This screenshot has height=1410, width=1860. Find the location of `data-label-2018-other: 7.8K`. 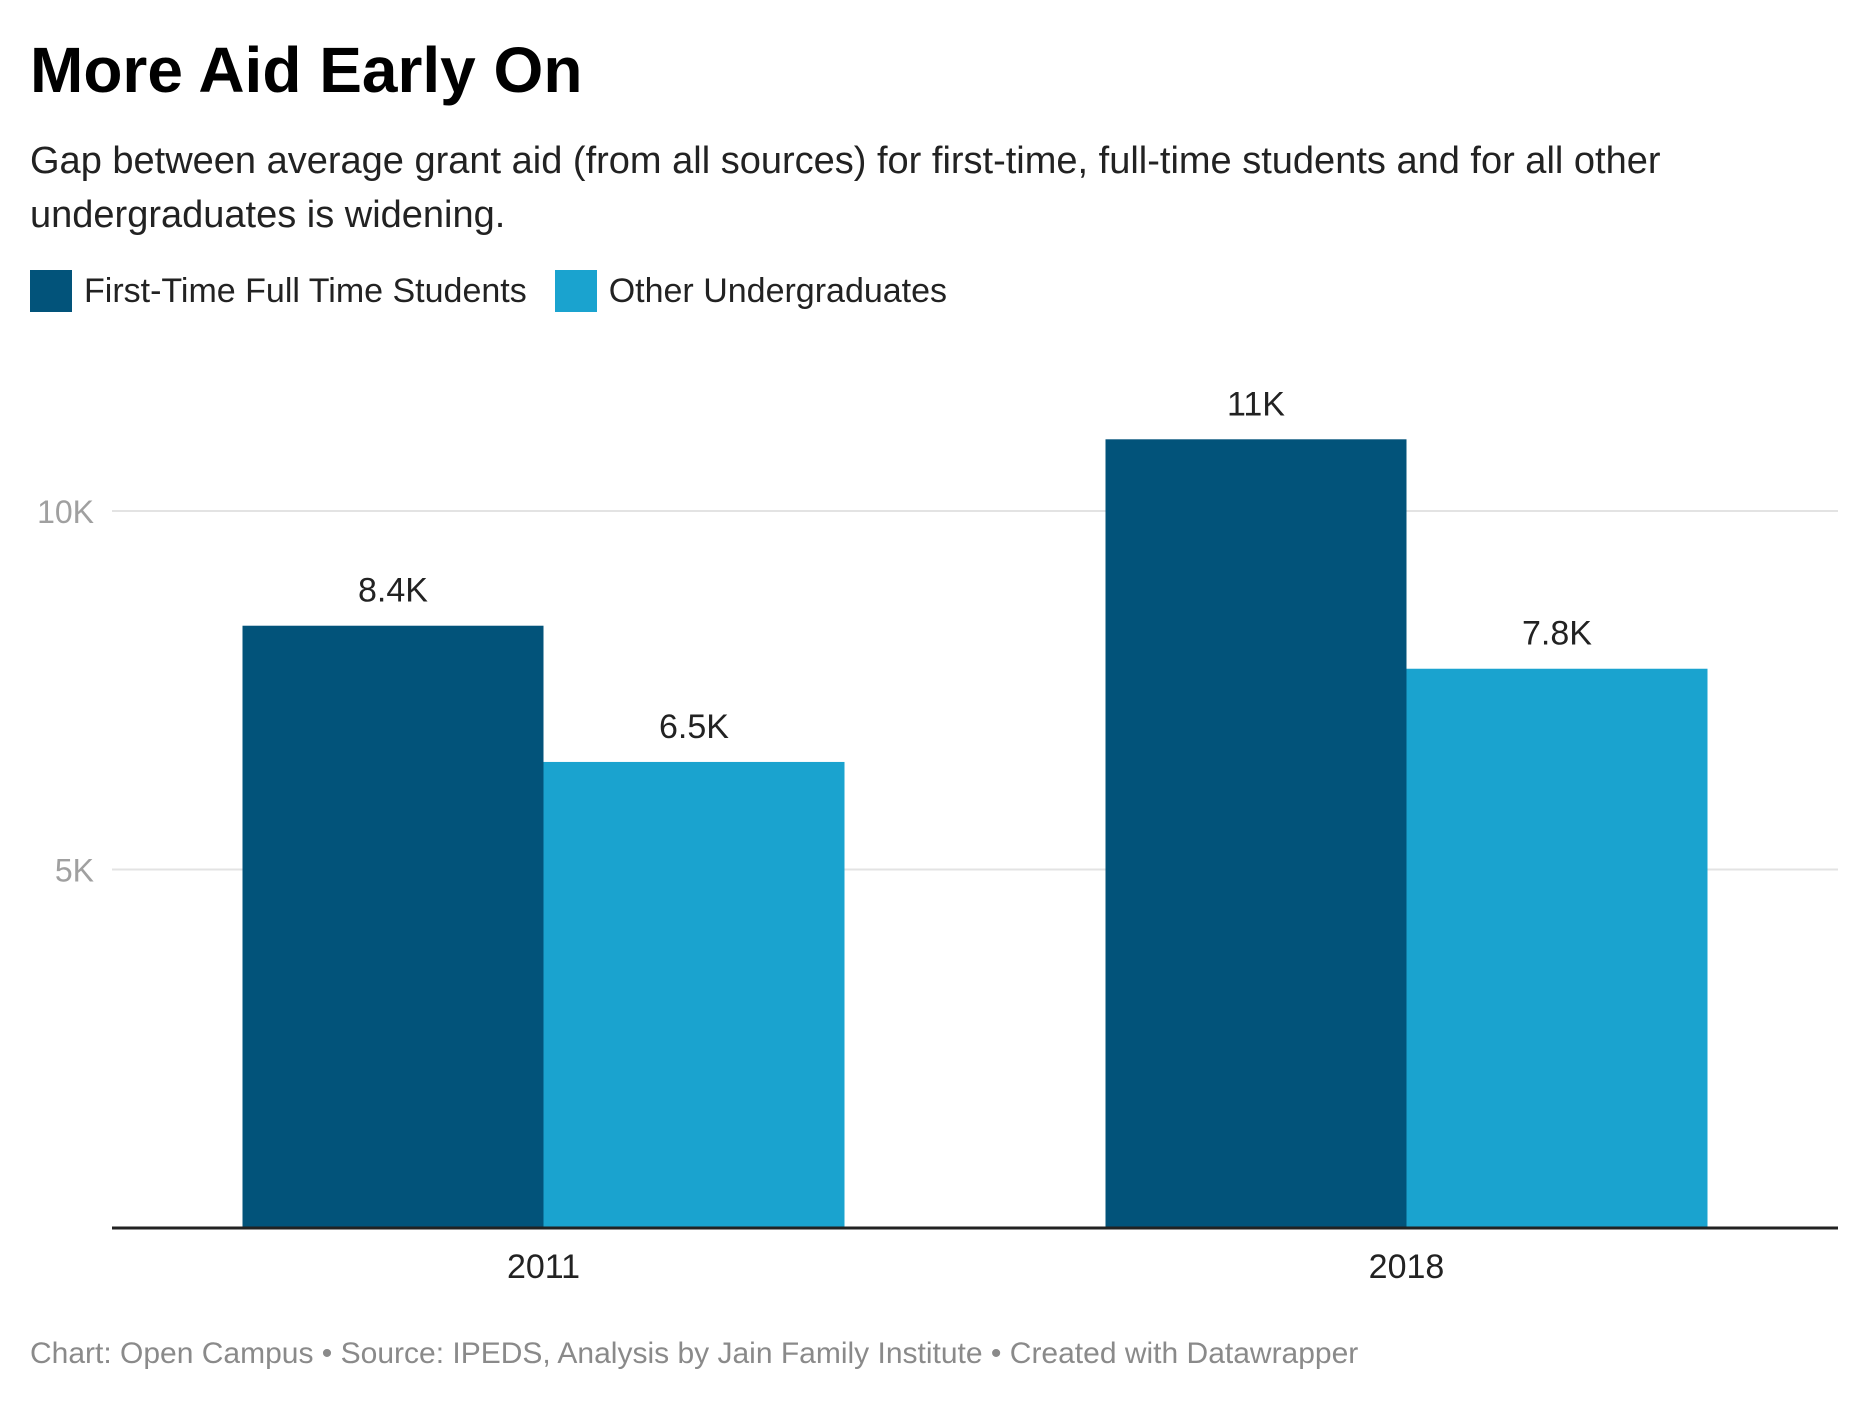

data-label-2018-other: 7.8K is located at coordinates (1557, 634).